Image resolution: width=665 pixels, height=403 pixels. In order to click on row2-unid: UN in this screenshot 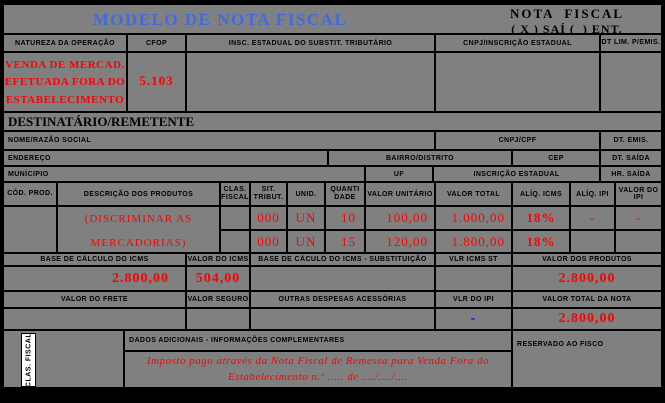, I will do `click(306, 241)`.